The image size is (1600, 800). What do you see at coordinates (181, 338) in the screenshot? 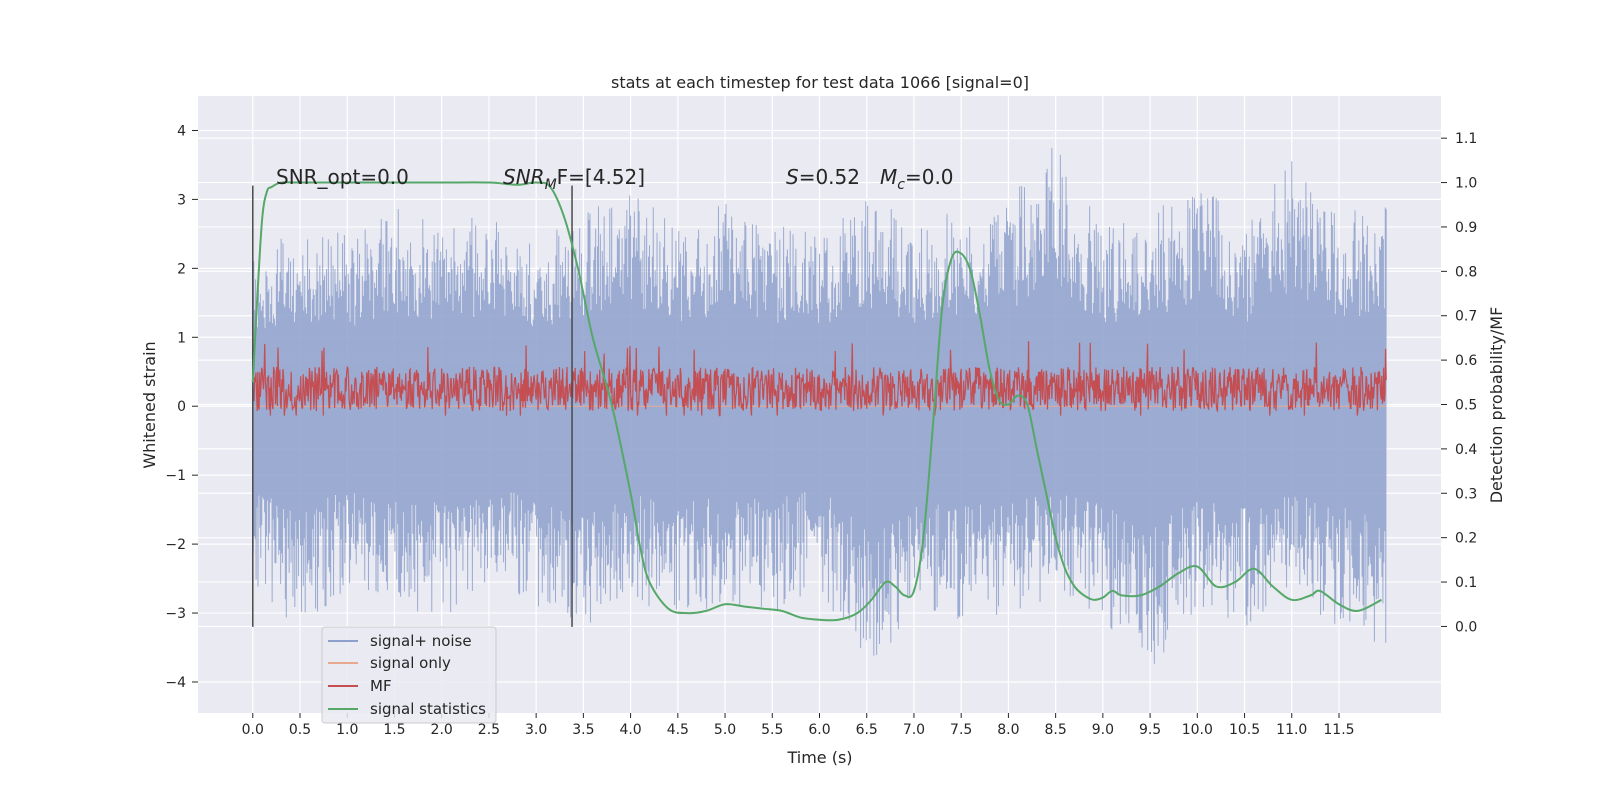
I see `y-tick-label: 1` at bounding box center [181, 338].